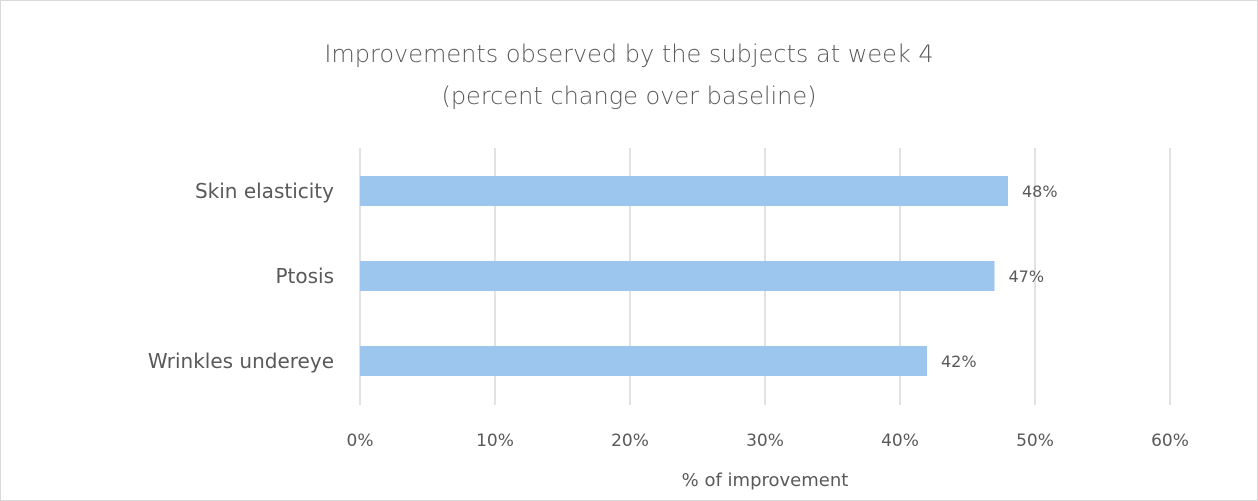  What do you see at coordinates (630, 441) in the screenshot?
I see `x-tick-label: 20%` at bounding box center [630, 441].